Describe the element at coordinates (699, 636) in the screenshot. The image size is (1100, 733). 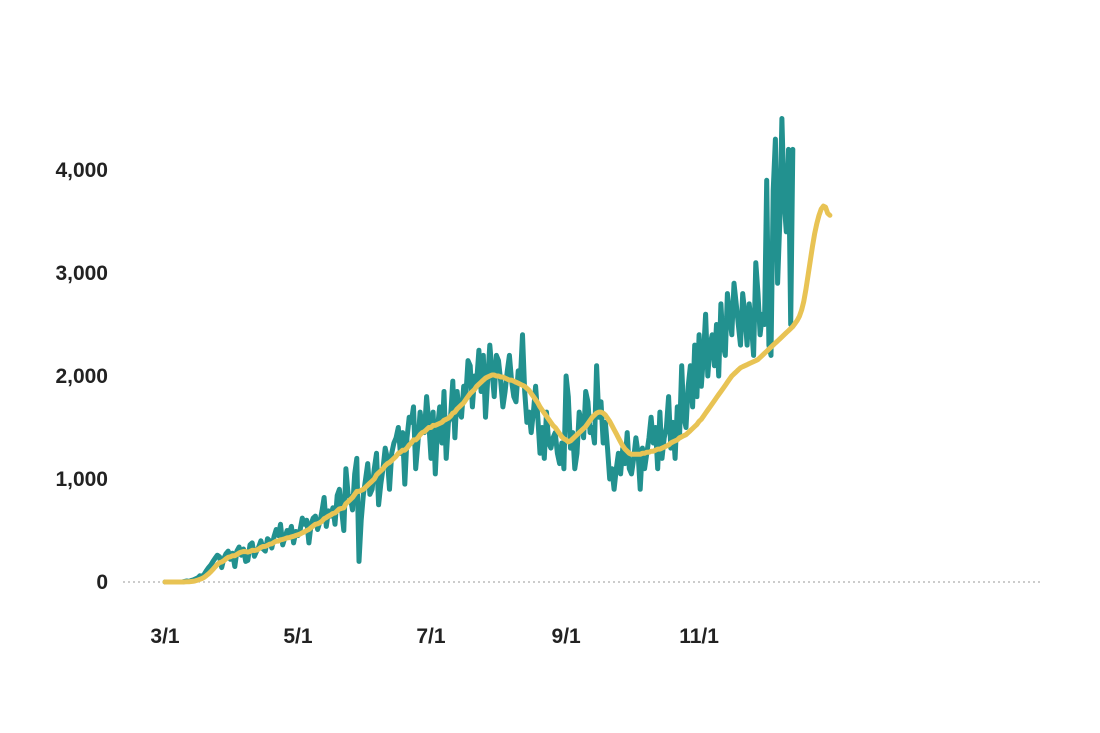
I see `x-tick-label: 11/1` at that location.